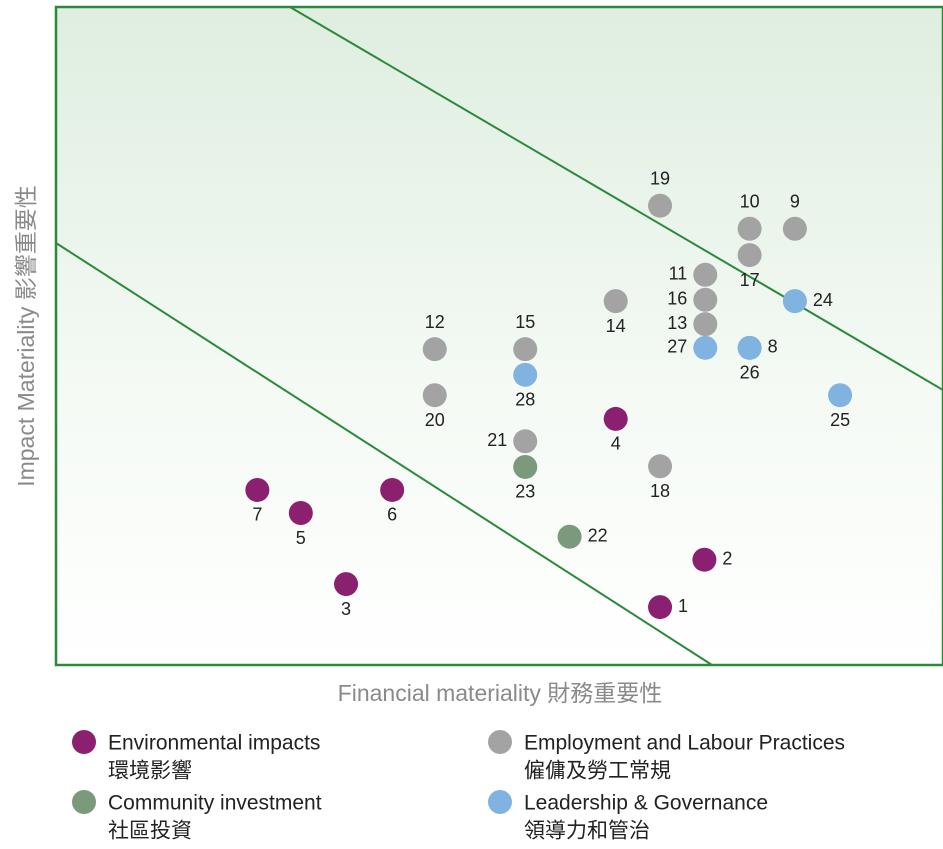 The width and height of the screenshot is (943, 849). I want to click on point-label: 23, so click(525, 492).